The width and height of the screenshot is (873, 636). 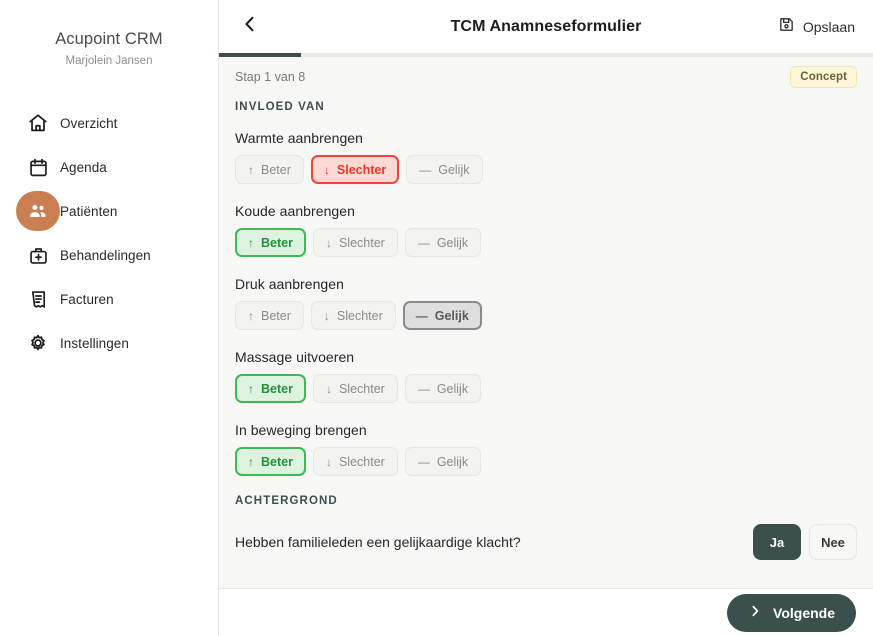 I want to click on sidebar-item-overzicht: Overzicht, so click(x=109, y=123).